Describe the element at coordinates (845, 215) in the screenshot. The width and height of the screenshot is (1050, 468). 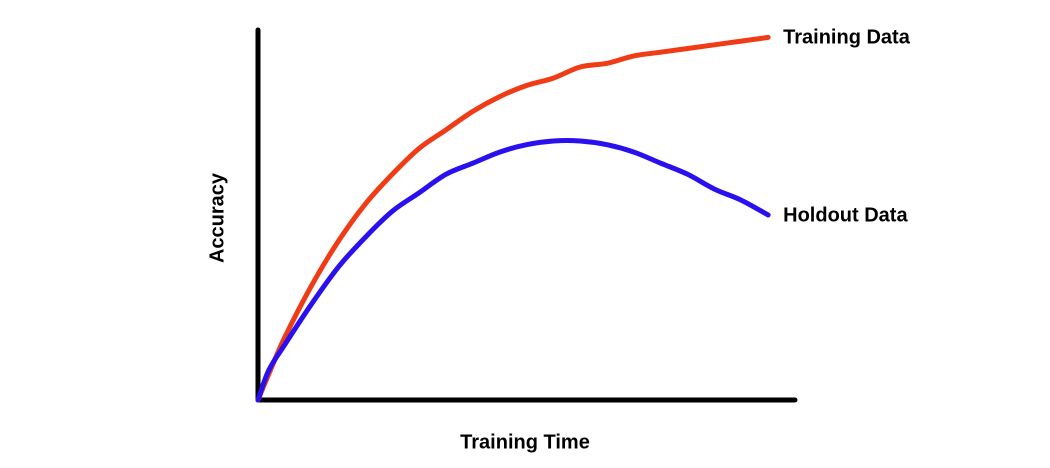
I see `series-label: Holdout Data` at that location.